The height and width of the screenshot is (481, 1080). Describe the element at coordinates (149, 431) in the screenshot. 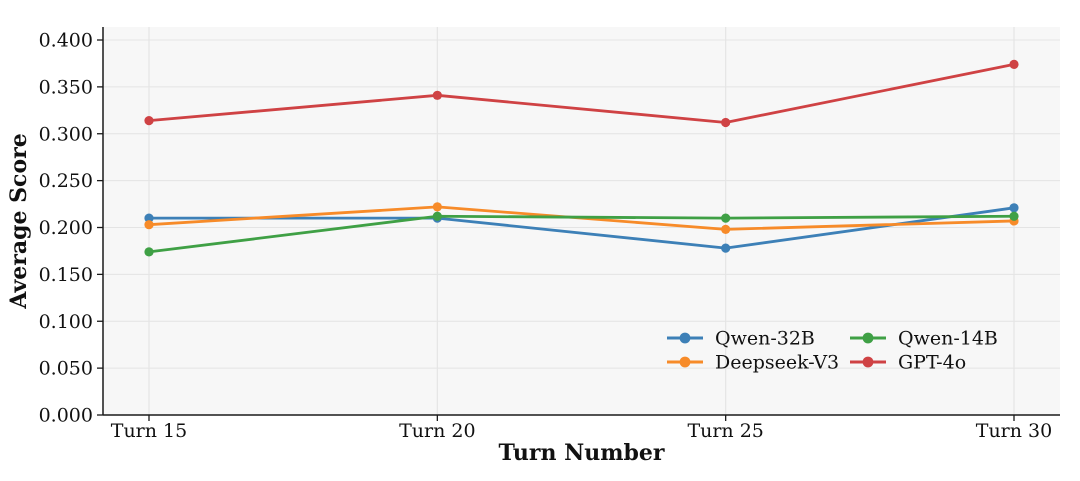

I see `x-tick-label: Turn 15` at that location.